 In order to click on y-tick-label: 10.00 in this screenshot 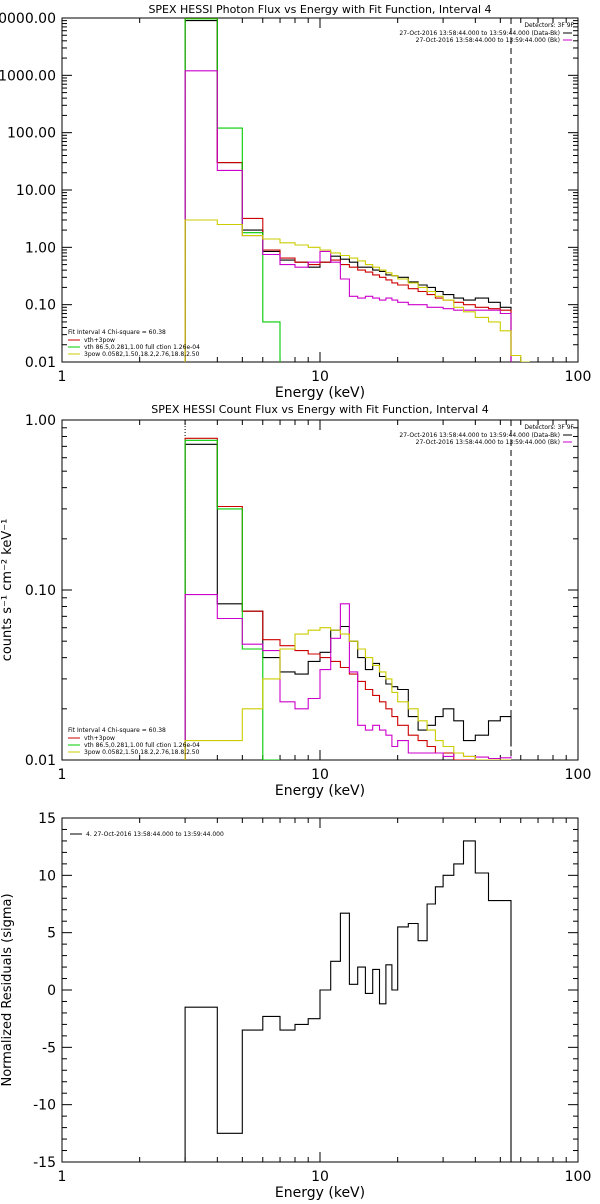, I will do `click(36, 191)`.